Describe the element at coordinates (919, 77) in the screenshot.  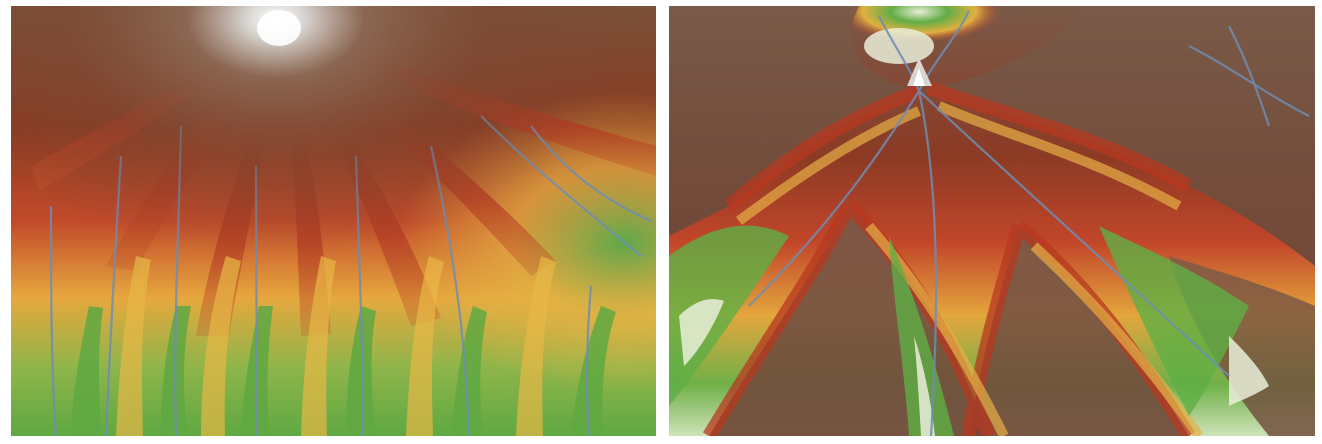
I see `terrain-right-snowcap` at that location.